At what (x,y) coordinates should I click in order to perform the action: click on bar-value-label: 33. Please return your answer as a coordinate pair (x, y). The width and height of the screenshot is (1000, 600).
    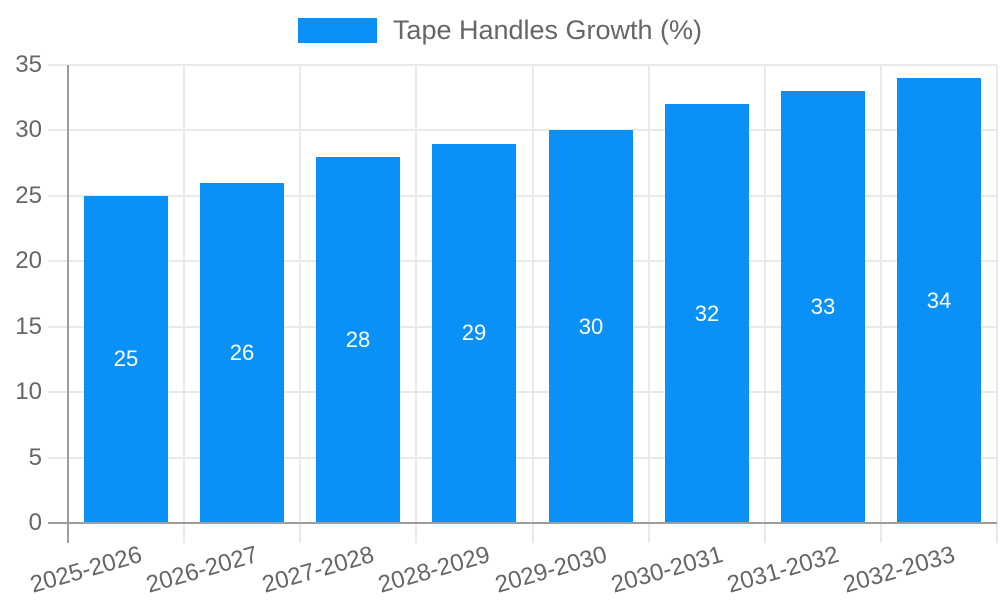
    Looking at the image, I should click on (823, 306).